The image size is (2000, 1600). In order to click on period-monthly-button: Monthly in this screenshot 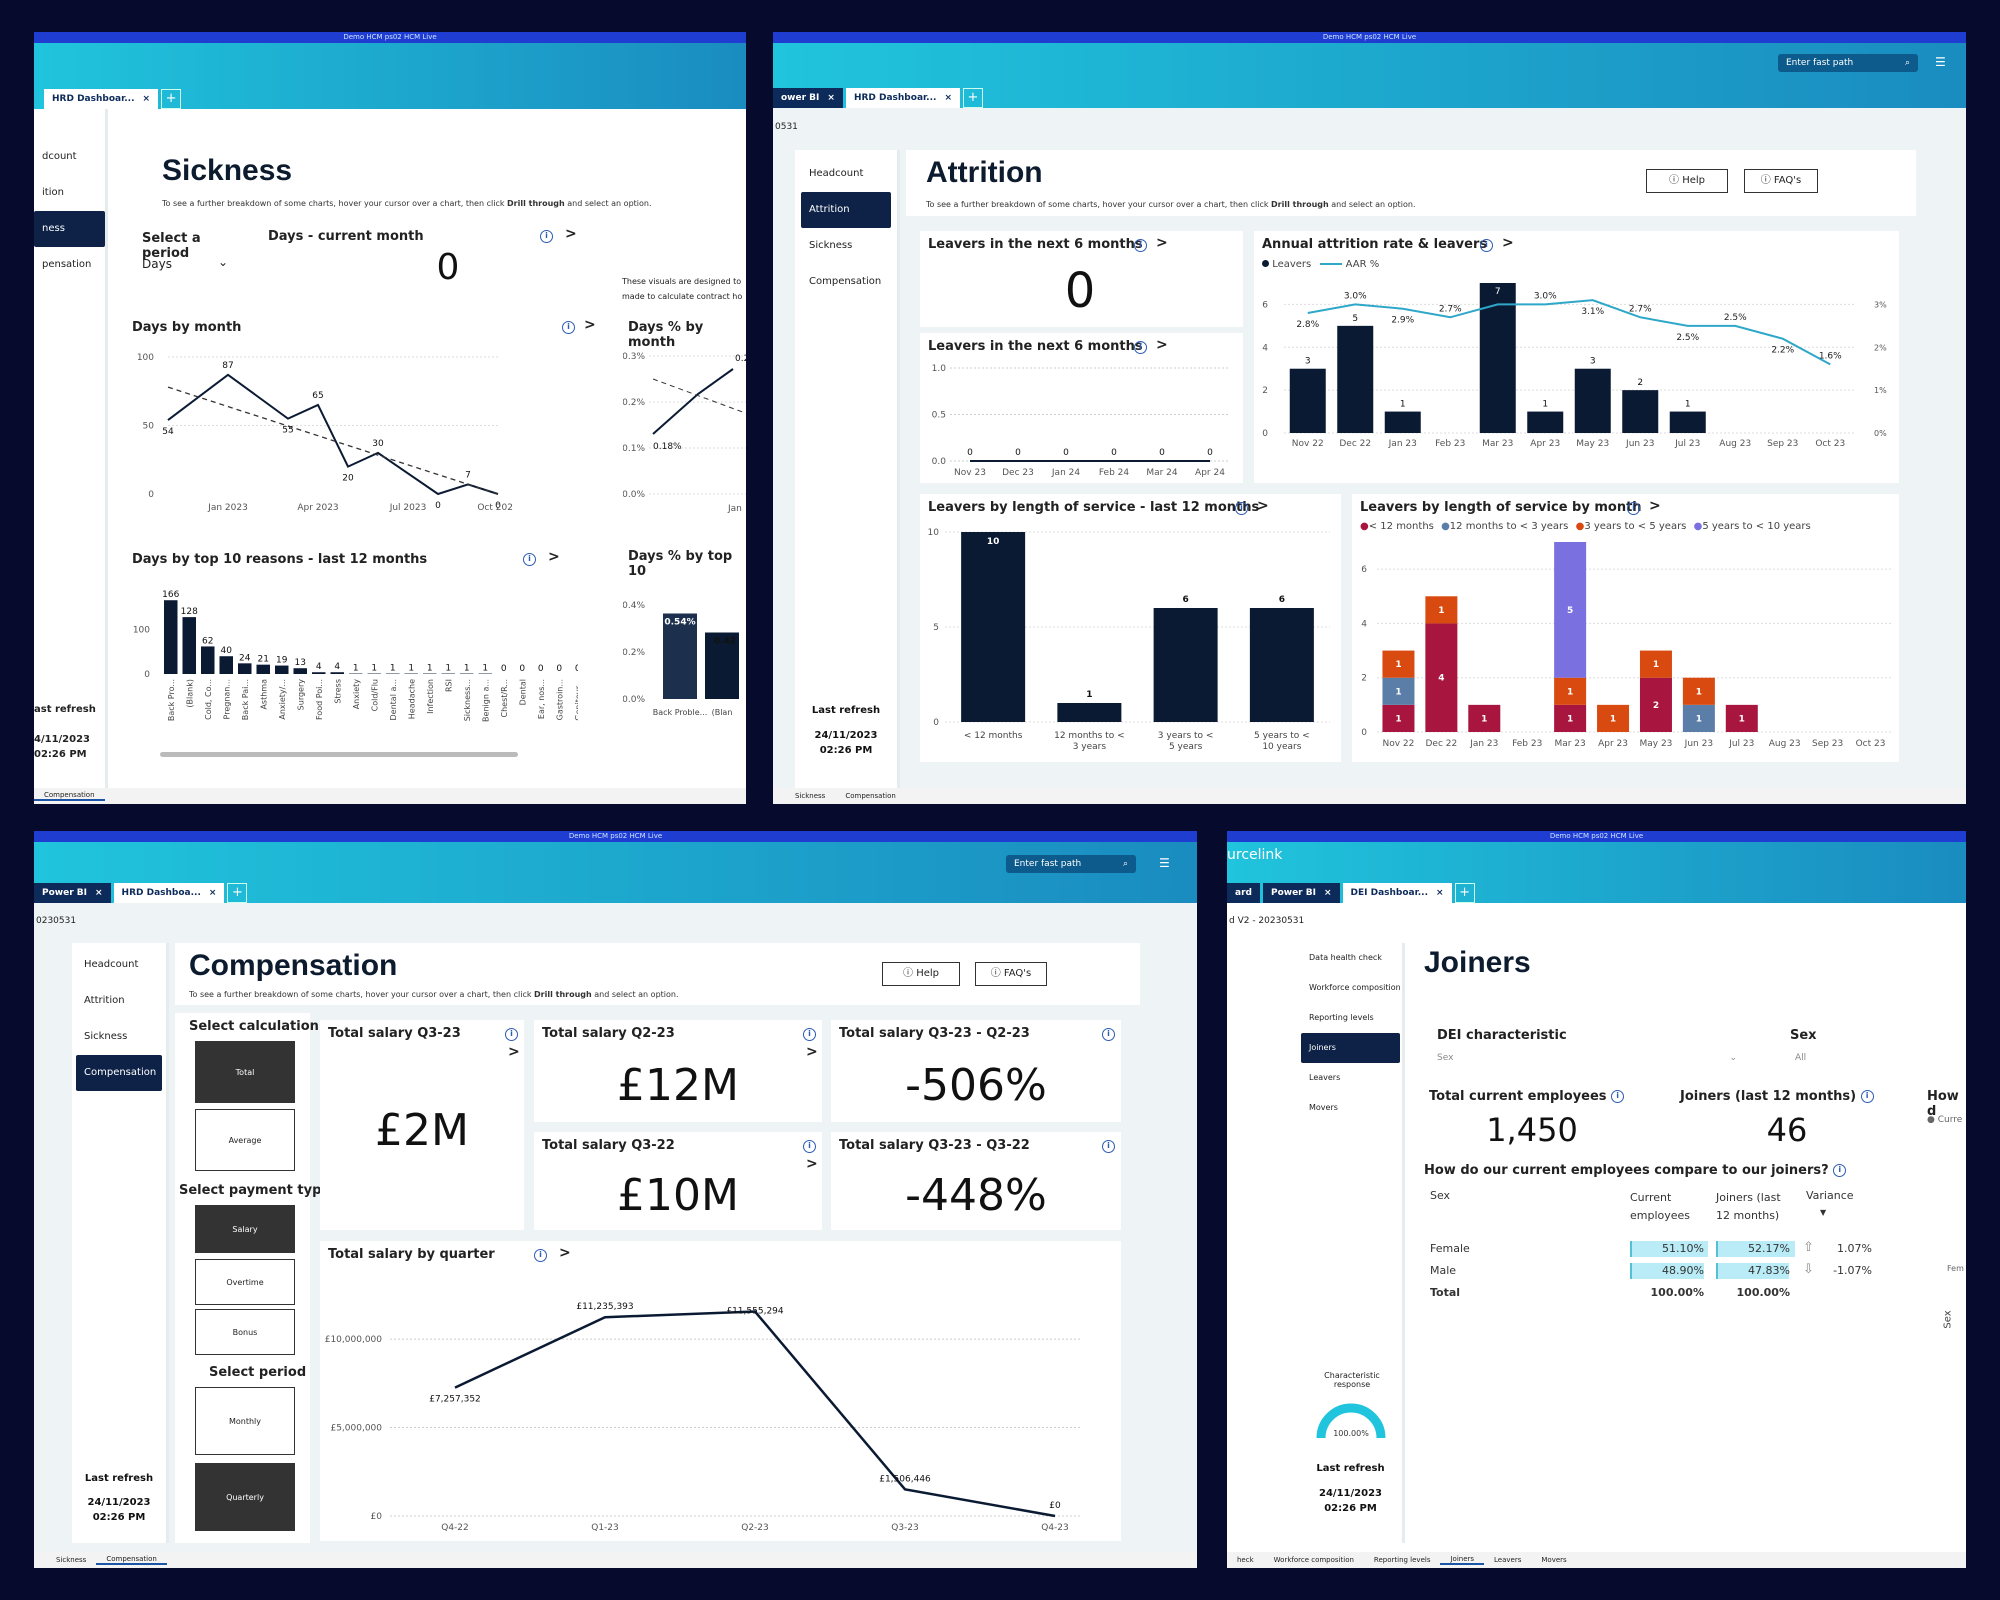, I will do `click(245, 1421)`.